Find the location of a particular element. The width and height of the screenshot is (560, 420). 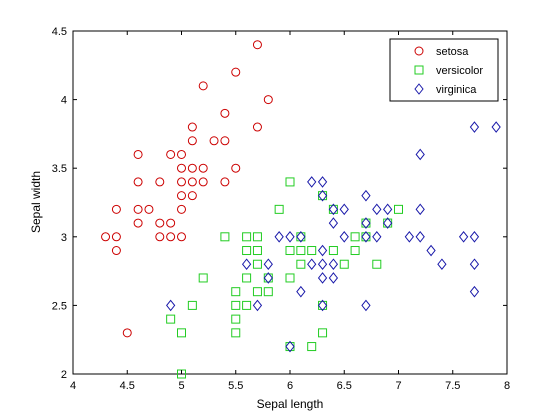

x-tick-label: 6.5 is located at coordinates (344, 386).